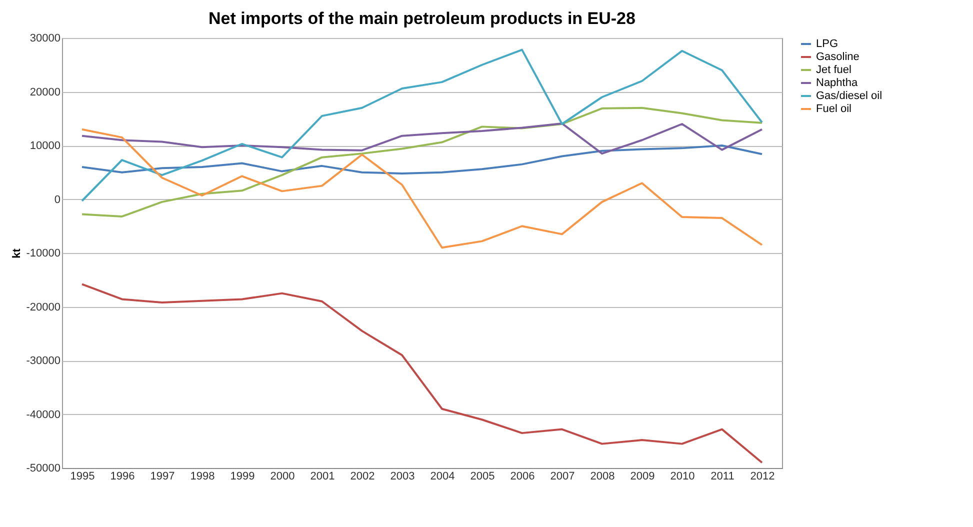 The height and width of the screenshot is (527, 973). Describe the element at coordinates (45, 38) in the screenshot. I see `y-tick-label: 30000` at that location.